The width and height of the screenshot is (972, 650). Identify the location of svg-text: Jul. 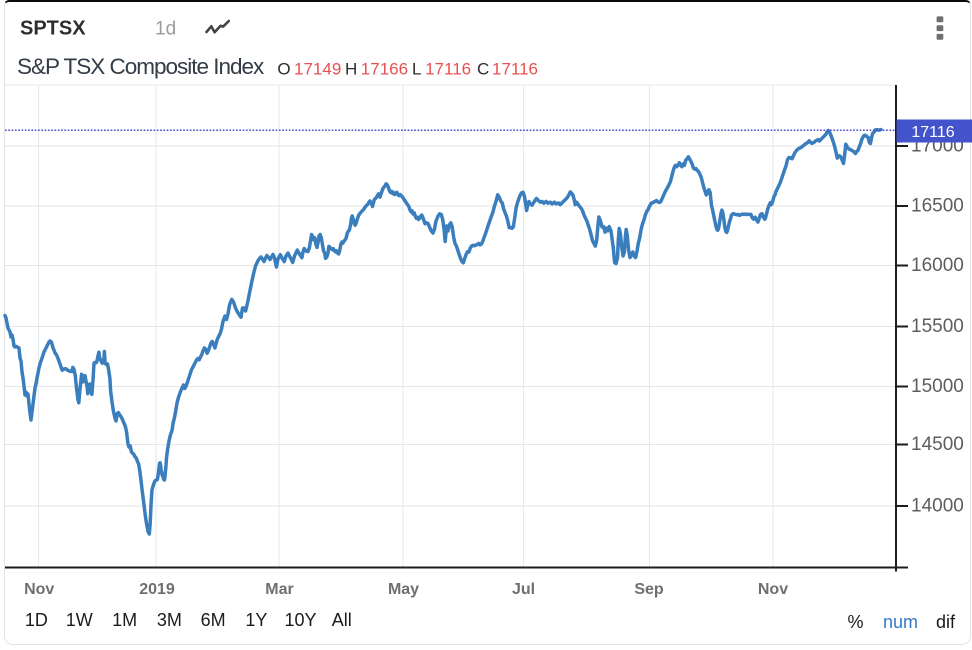
(523, 589).